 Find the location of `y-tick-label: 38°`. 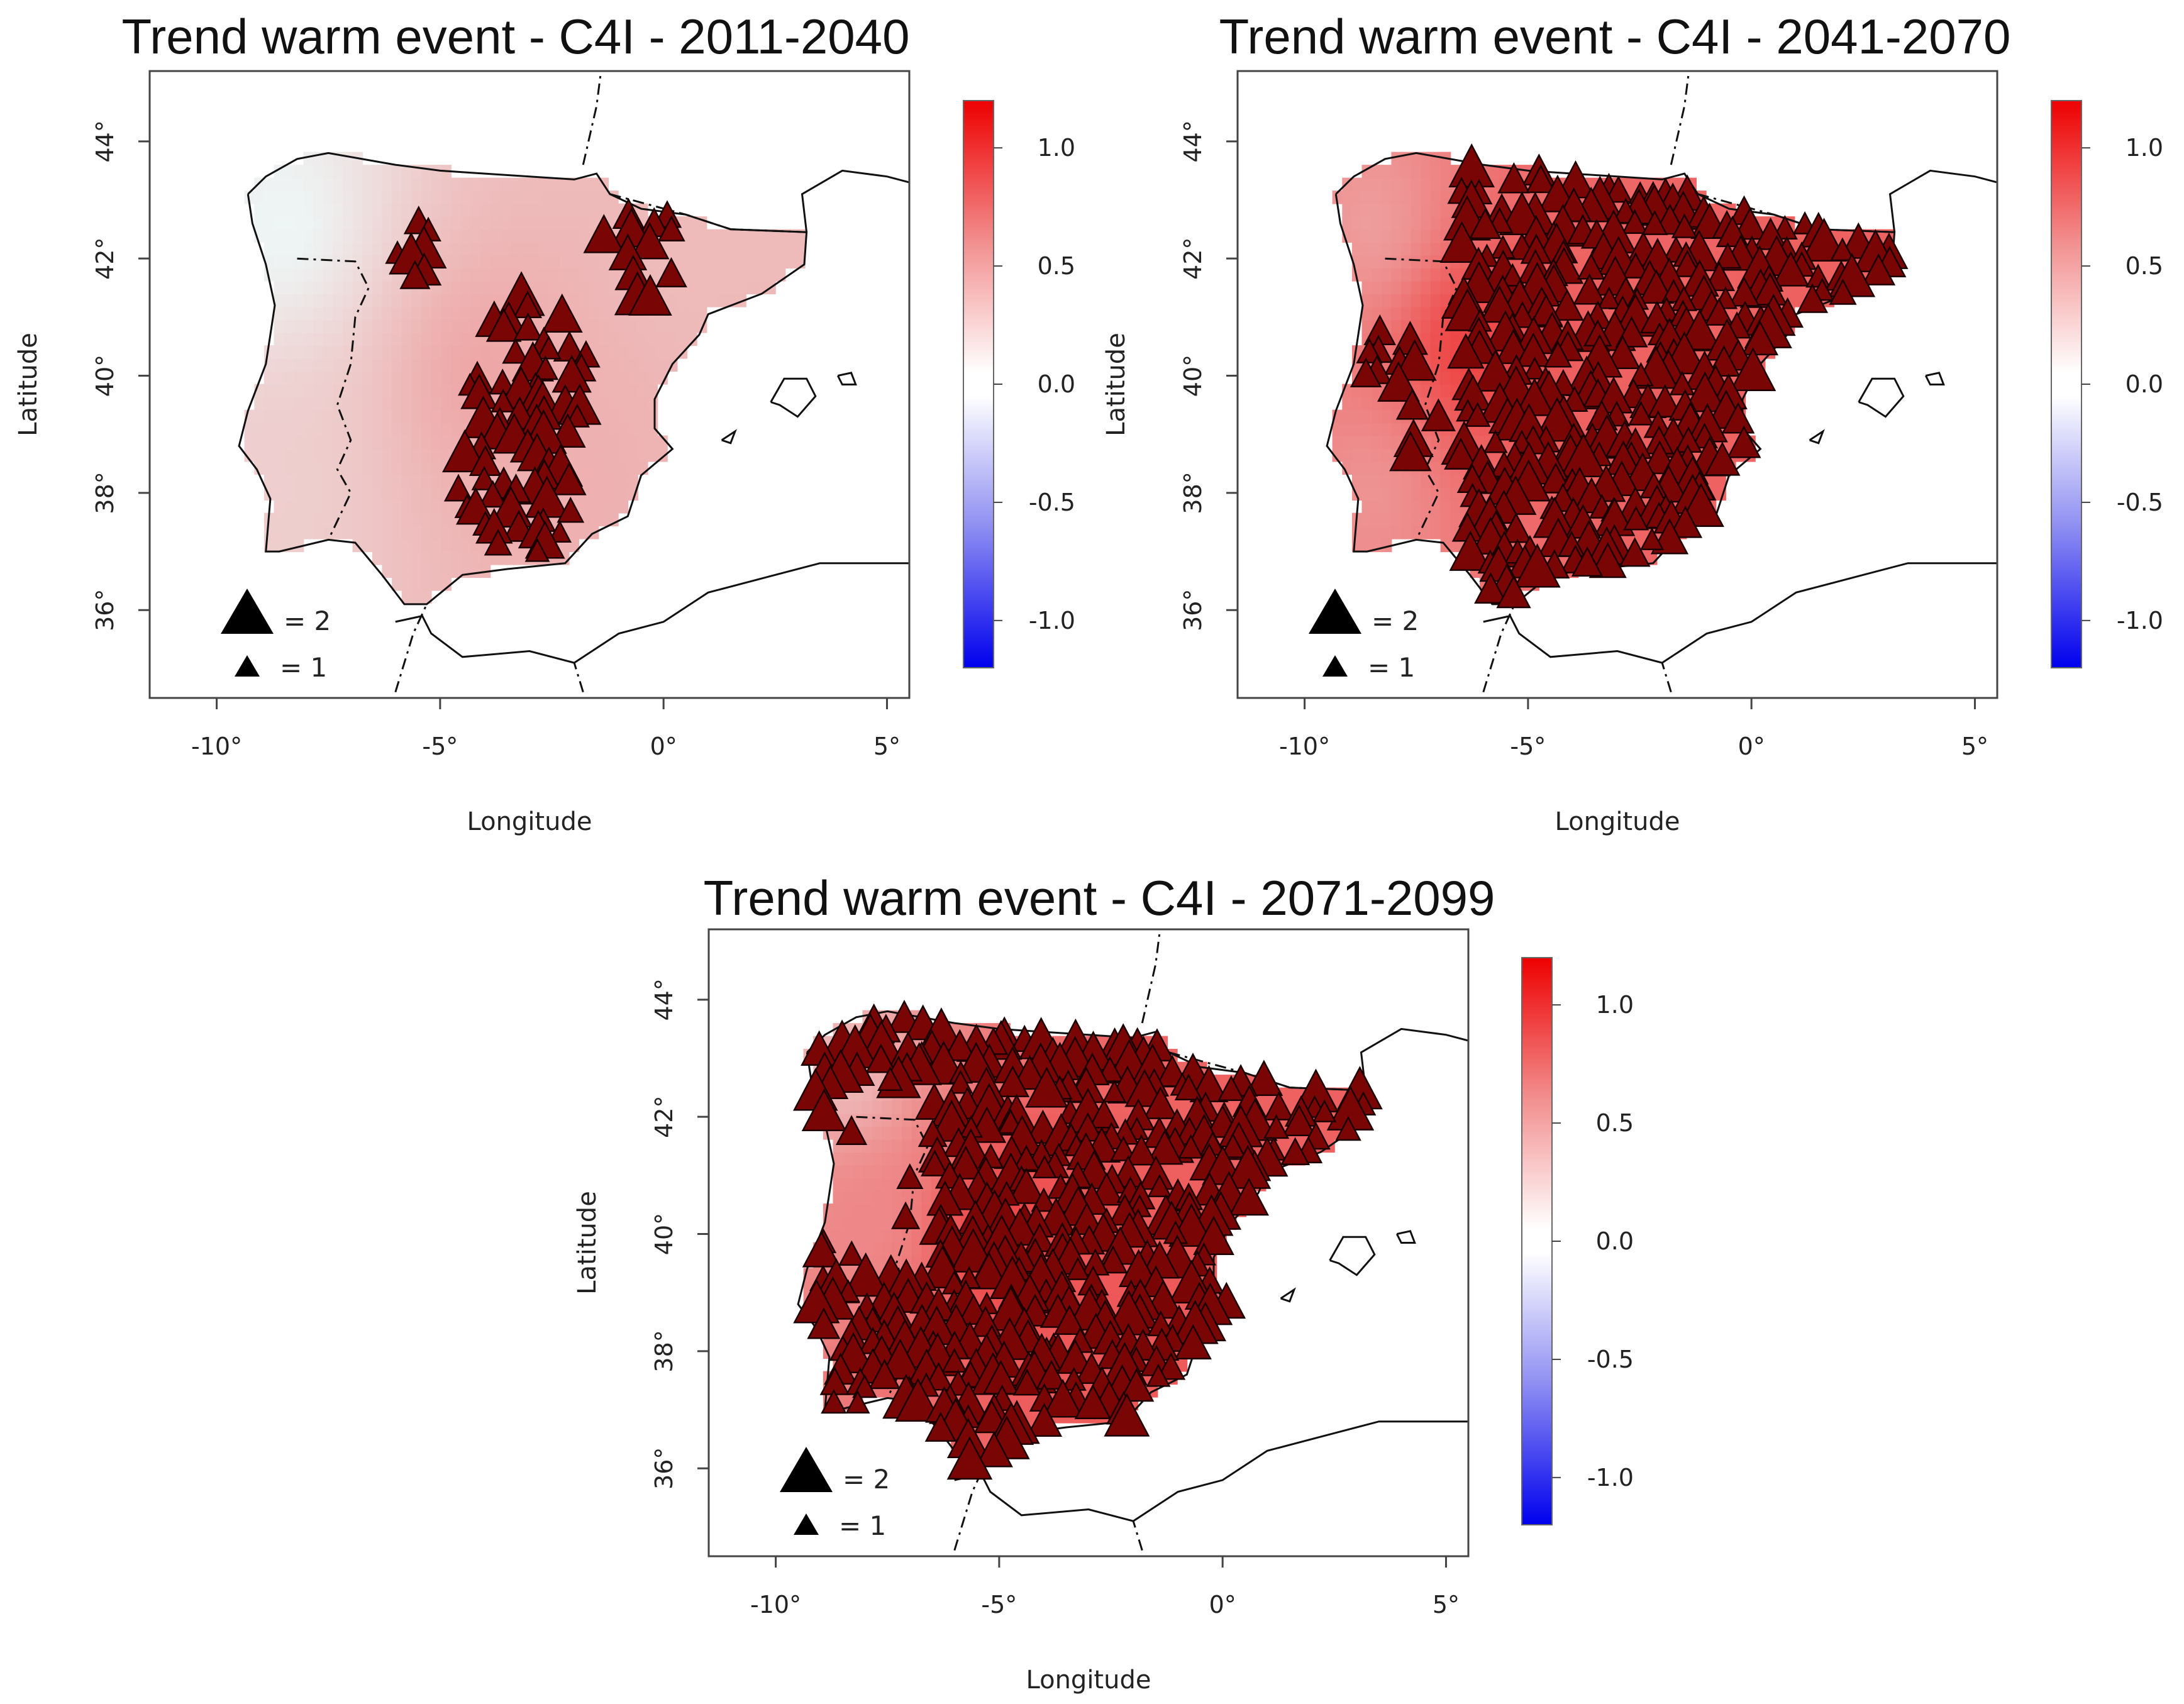

y-tick-label: 38° is located at coordinates (1193, 493).